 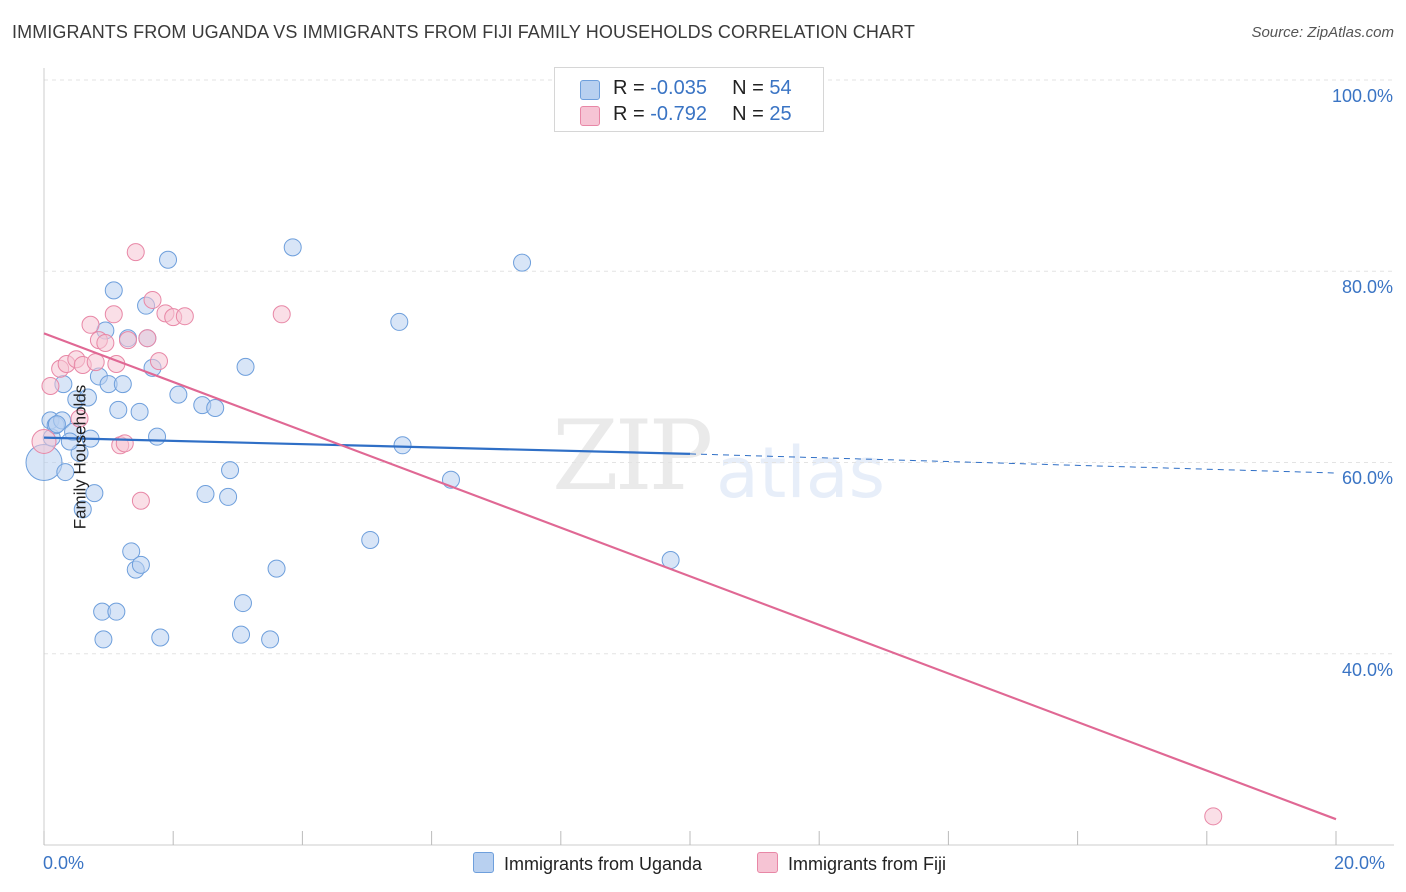 I want to click on bottom-legend-uganda: Immigrants from Uganda, so click(x=587, y=863).